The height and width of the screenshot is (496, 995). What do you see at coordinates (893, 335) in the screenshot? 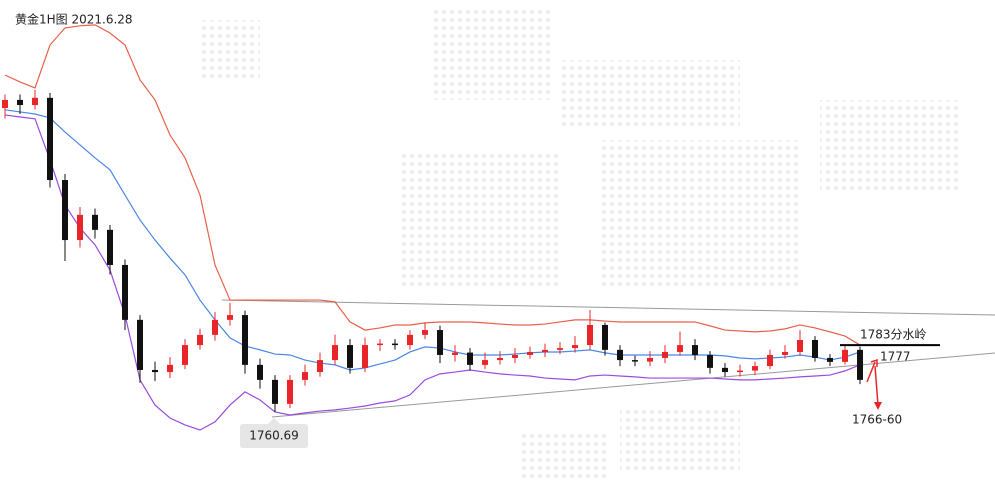
I see `level-label: 1783分水岭` at bounding box center [893, 335].